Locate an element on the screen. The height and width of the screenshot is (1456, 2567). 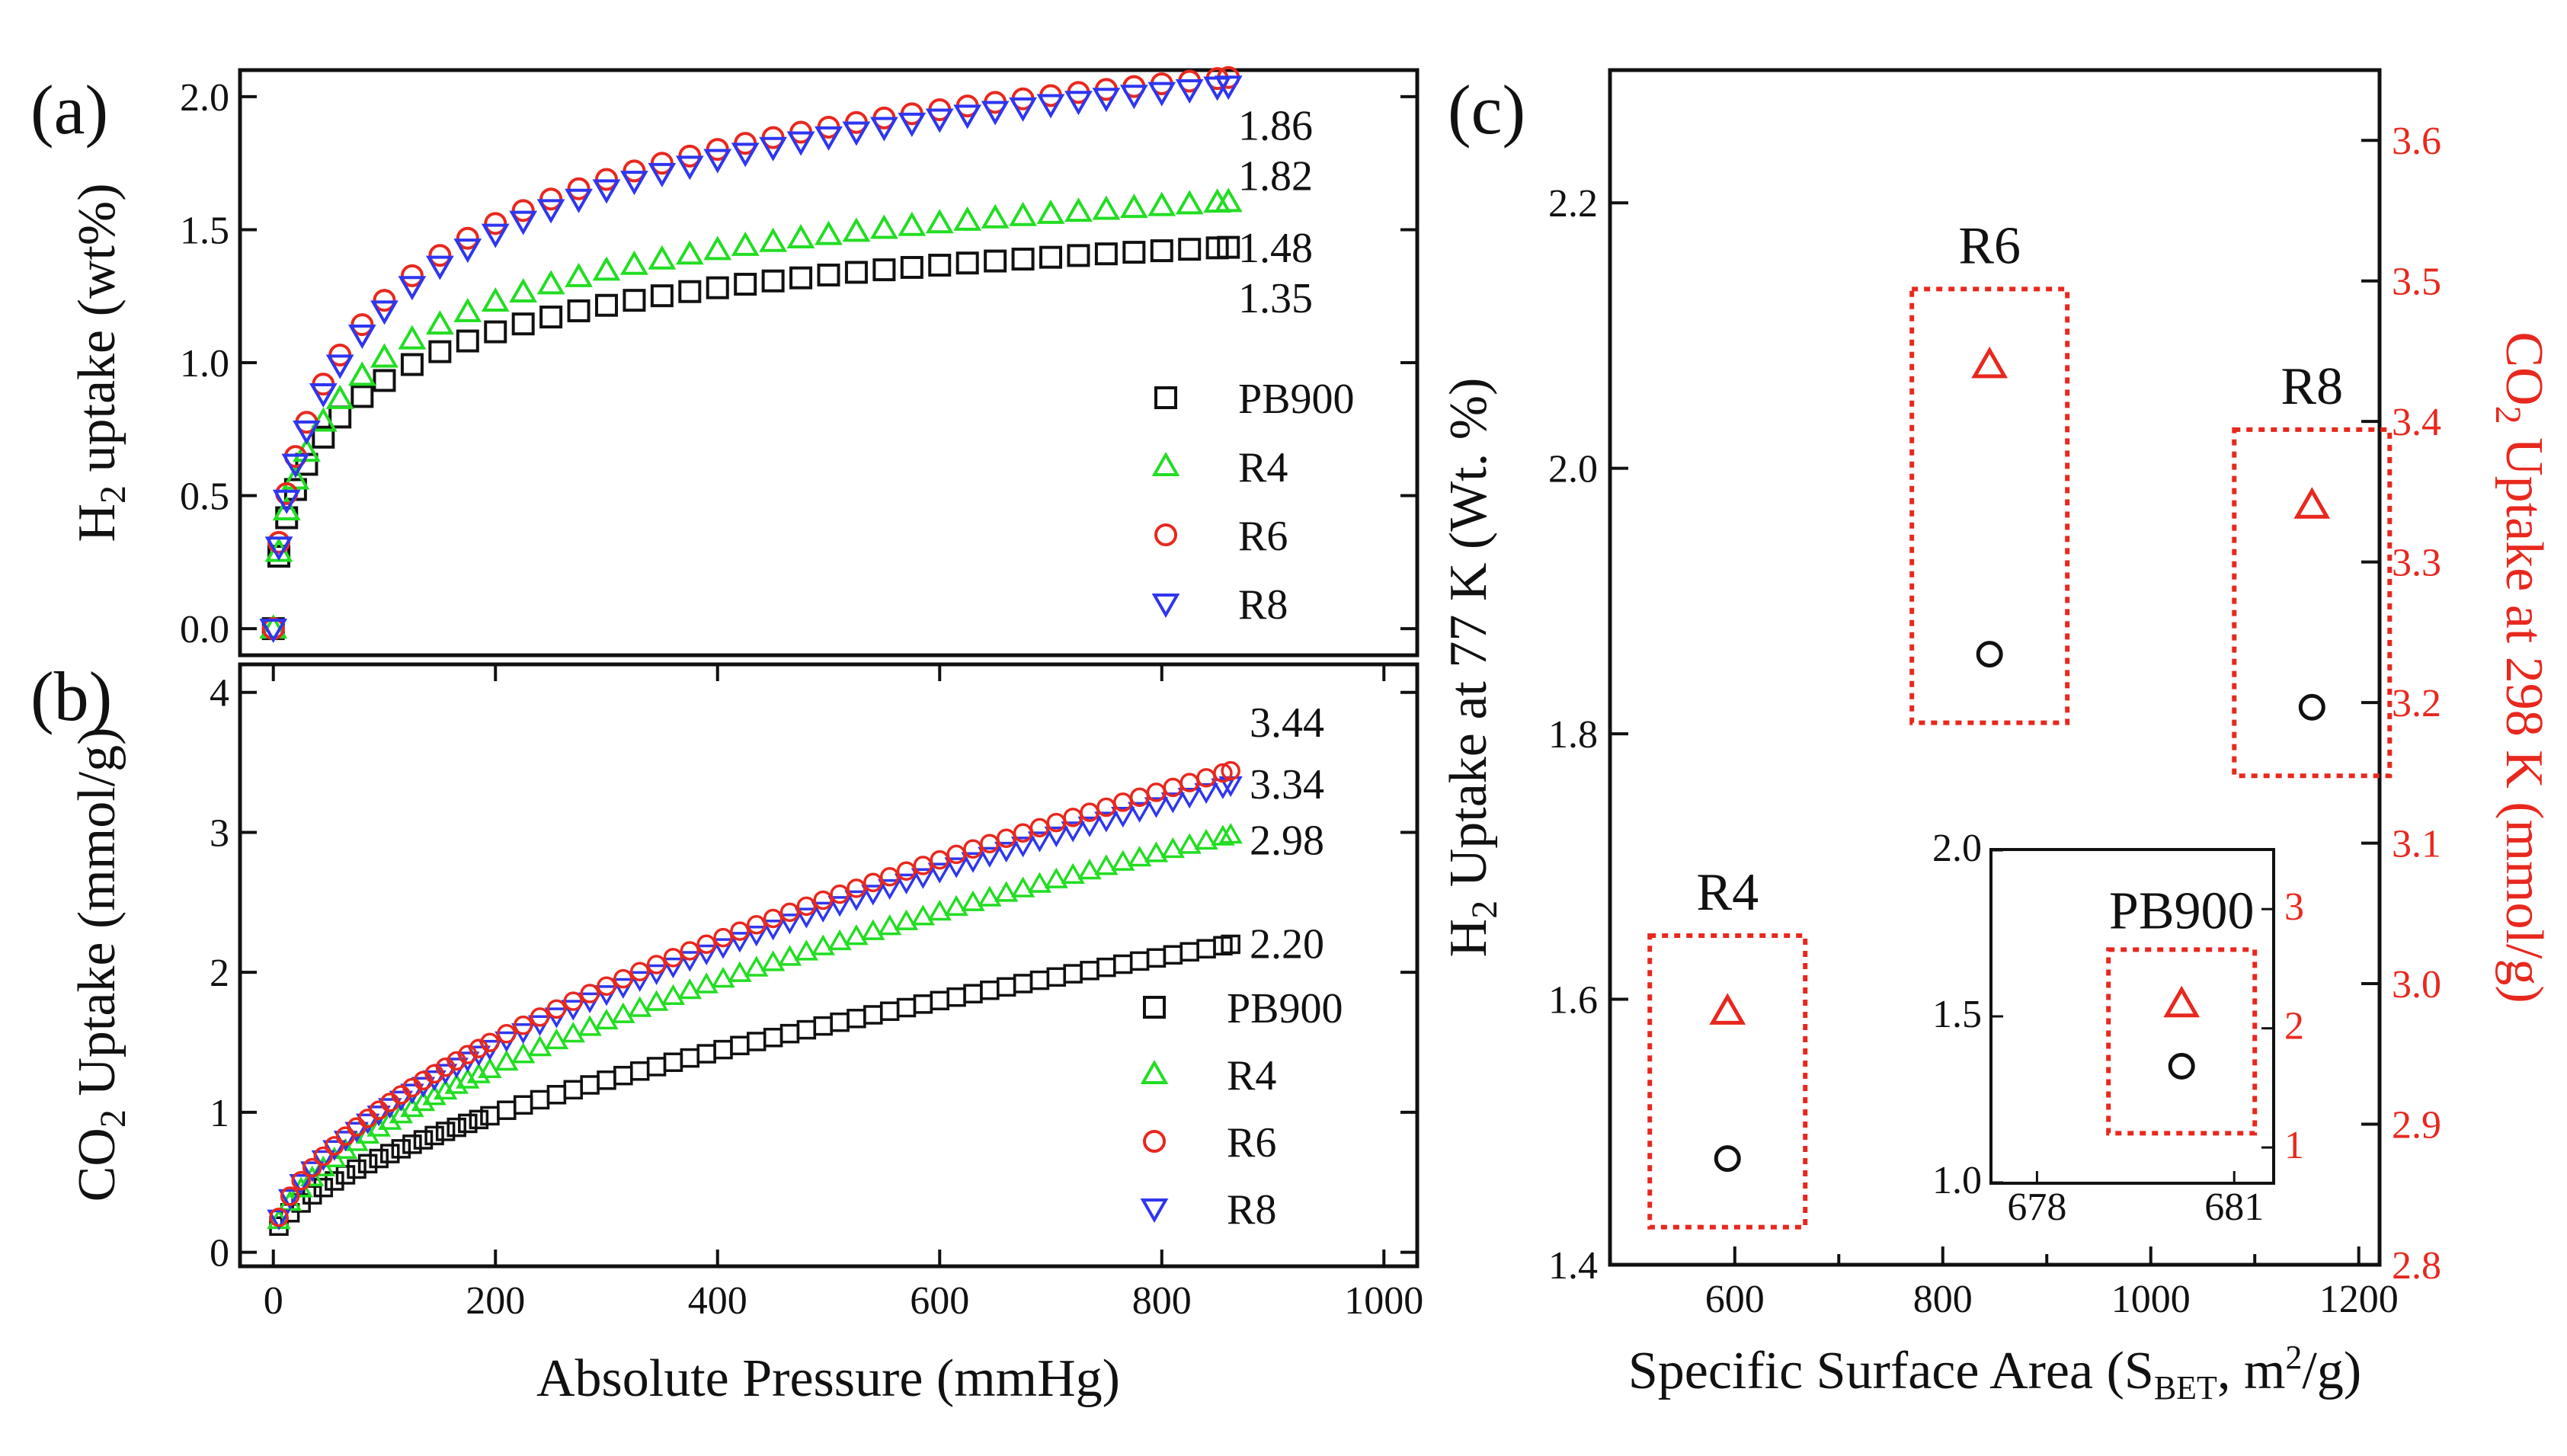
legend-label-R8: R8 is located at coordinates (1263, 605).